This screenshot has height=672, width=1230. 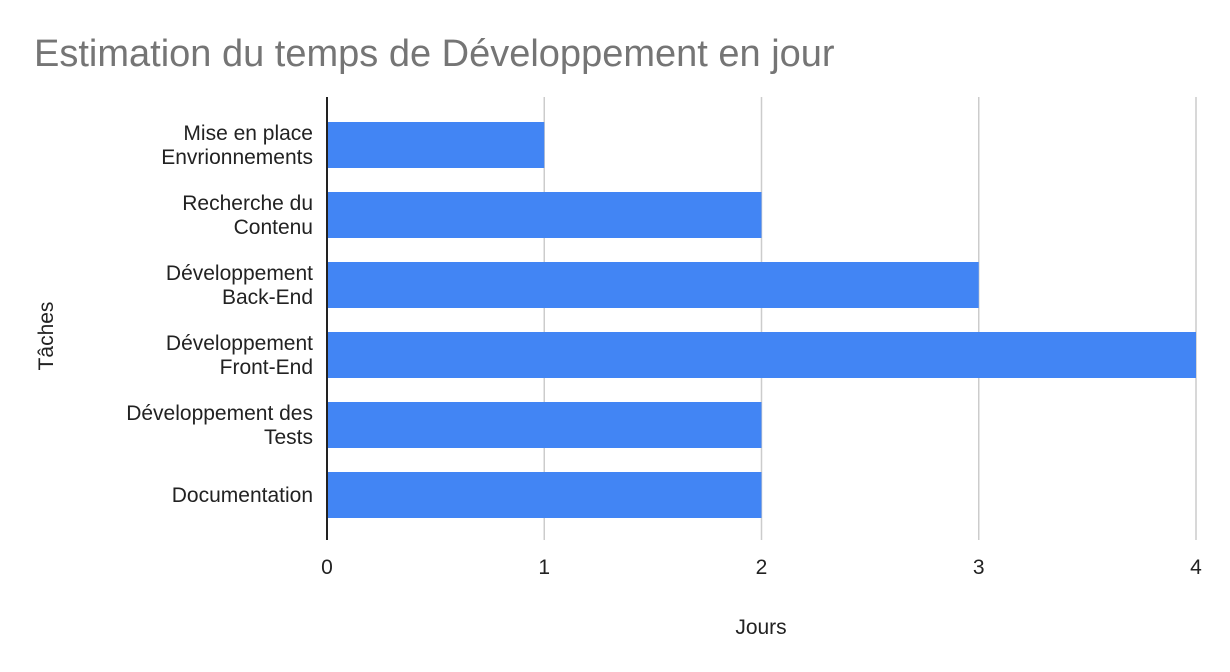 I want to click on category-label: Documentation, so click(x=242, y=495).